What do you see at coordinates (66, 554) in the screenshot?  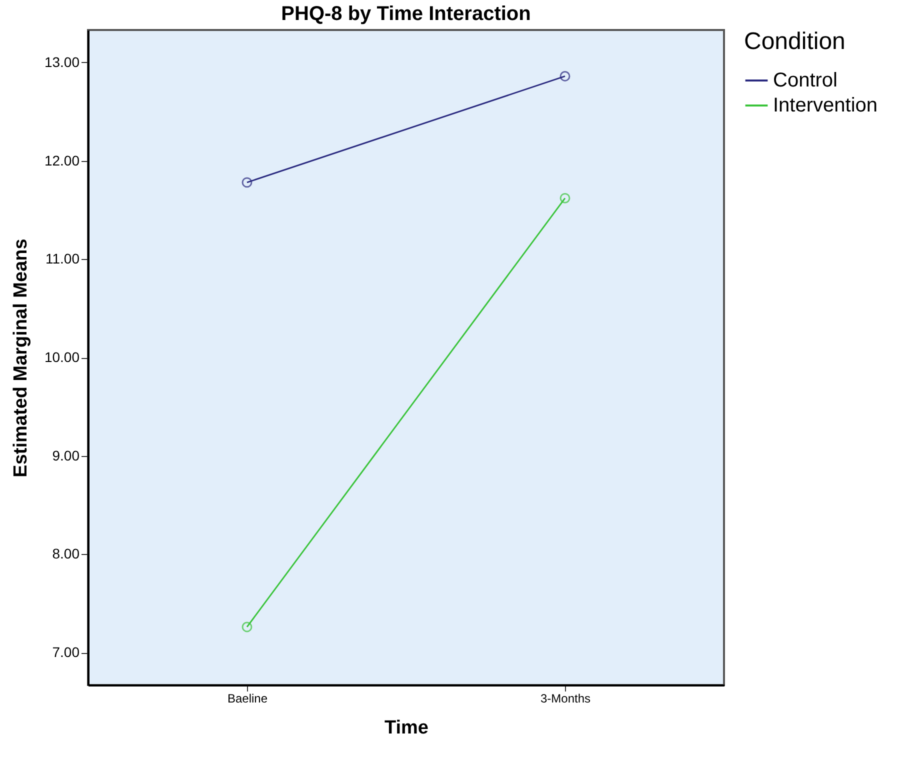 I see `y-tick-label: 8.00` at bounding box center [66, 554].